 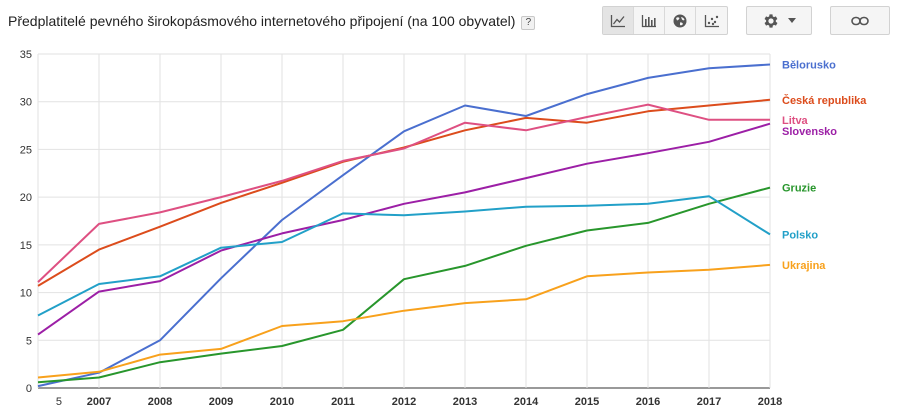 What do you see at coordinates (799, 189) in the screenshot?
I see `series-label: Gruzie` at bounding box center [799, 189].